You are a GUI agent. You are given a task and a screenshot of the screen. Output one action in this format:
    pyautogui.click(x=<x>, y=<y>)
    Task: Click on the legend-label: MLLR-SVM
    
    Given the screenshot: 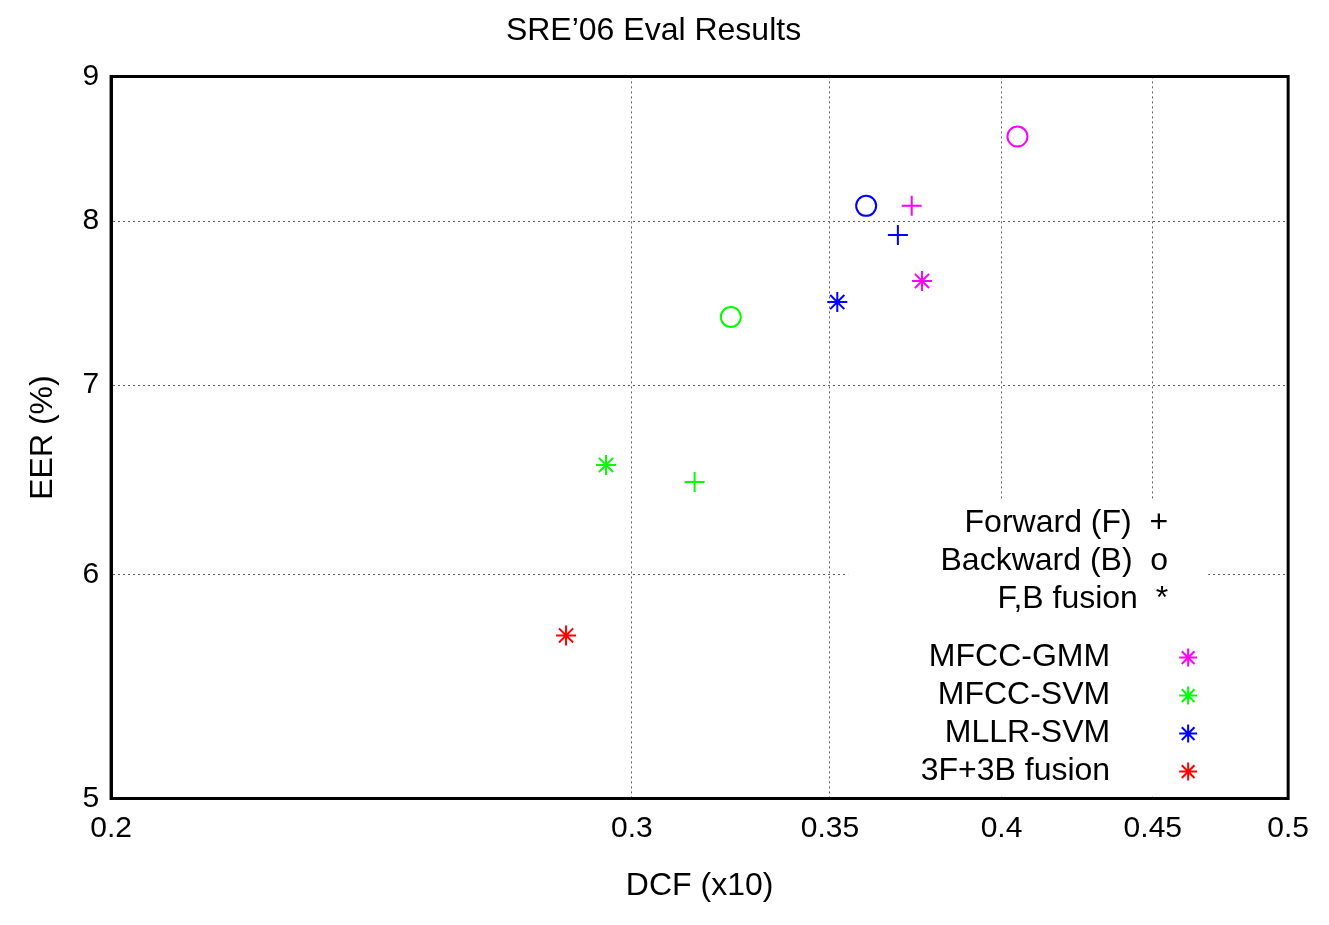 What is the action you would take?
    pyautogui.click(x=1027, y=731)
    